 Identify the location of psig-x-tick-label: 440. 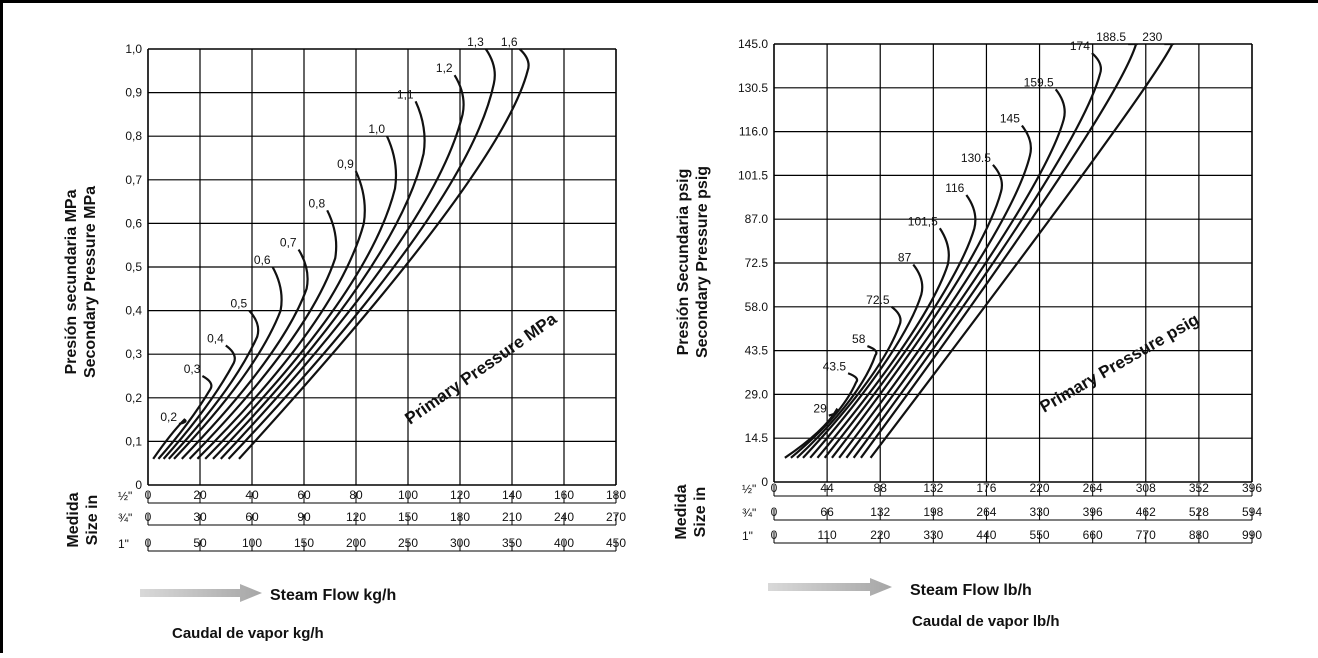
(986, 535).